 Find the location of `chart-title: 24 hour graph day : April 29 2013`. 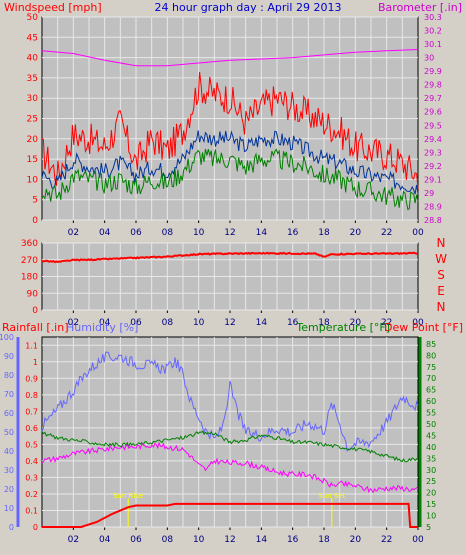

chart-title: 24 hour graph day : April 29 2013 is located at coordinates (248, 7).